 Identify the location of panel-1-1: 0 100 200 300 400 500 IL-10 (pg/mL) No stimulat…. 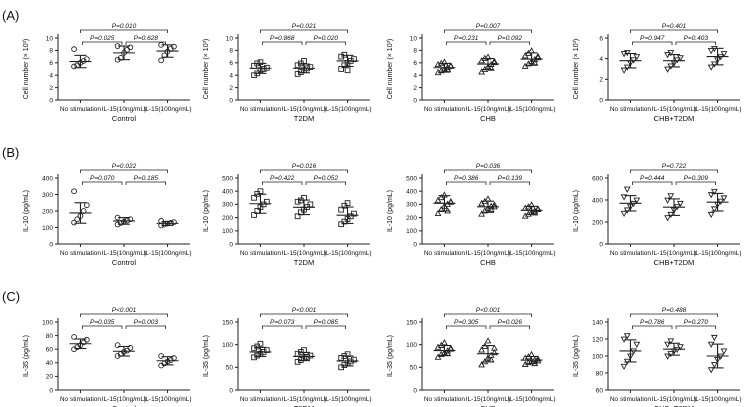
(287, 215).